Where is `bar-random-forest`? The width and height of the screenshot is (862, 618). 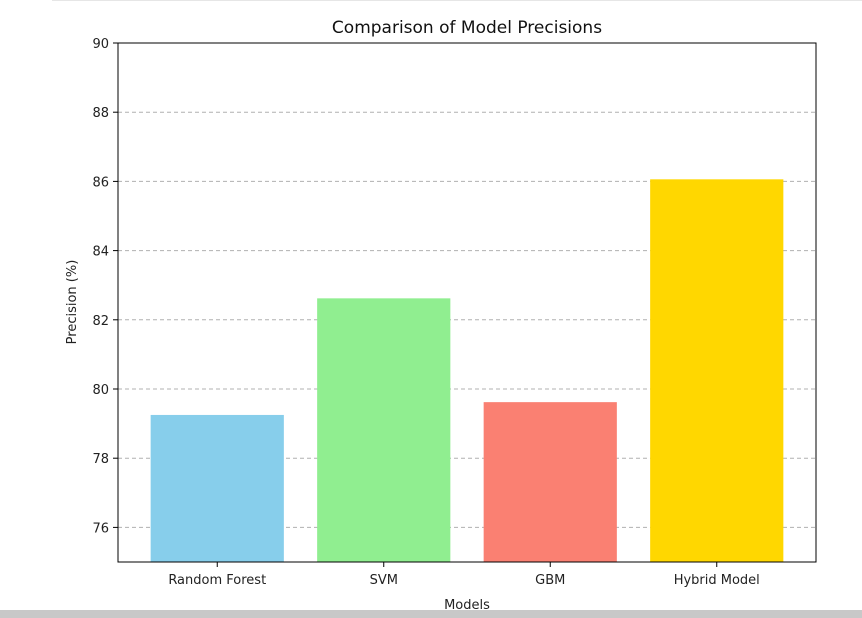 bar-random-forest is located at coordinates (217, 488).